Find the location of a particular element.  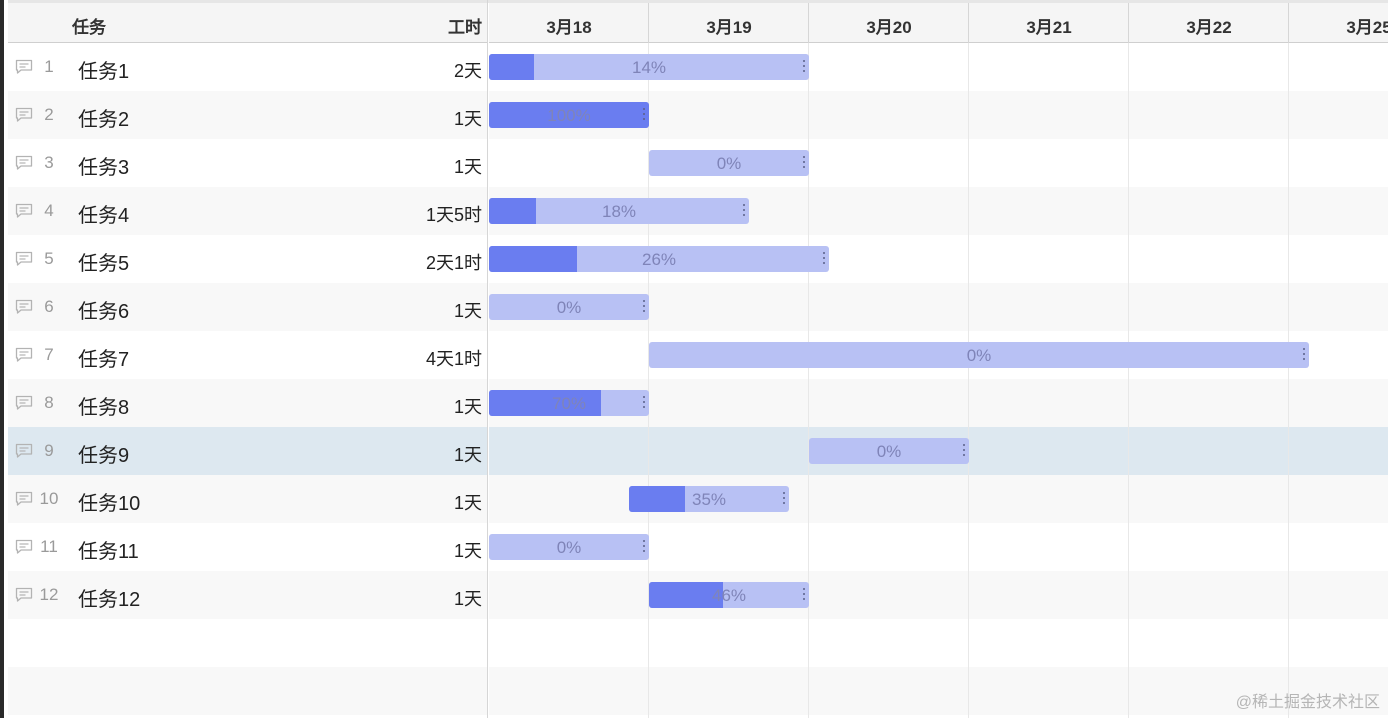

timeline-header: 3月18 3月19 3月20 3月21 3月22 3月25 is located at coordinates (938, 23).